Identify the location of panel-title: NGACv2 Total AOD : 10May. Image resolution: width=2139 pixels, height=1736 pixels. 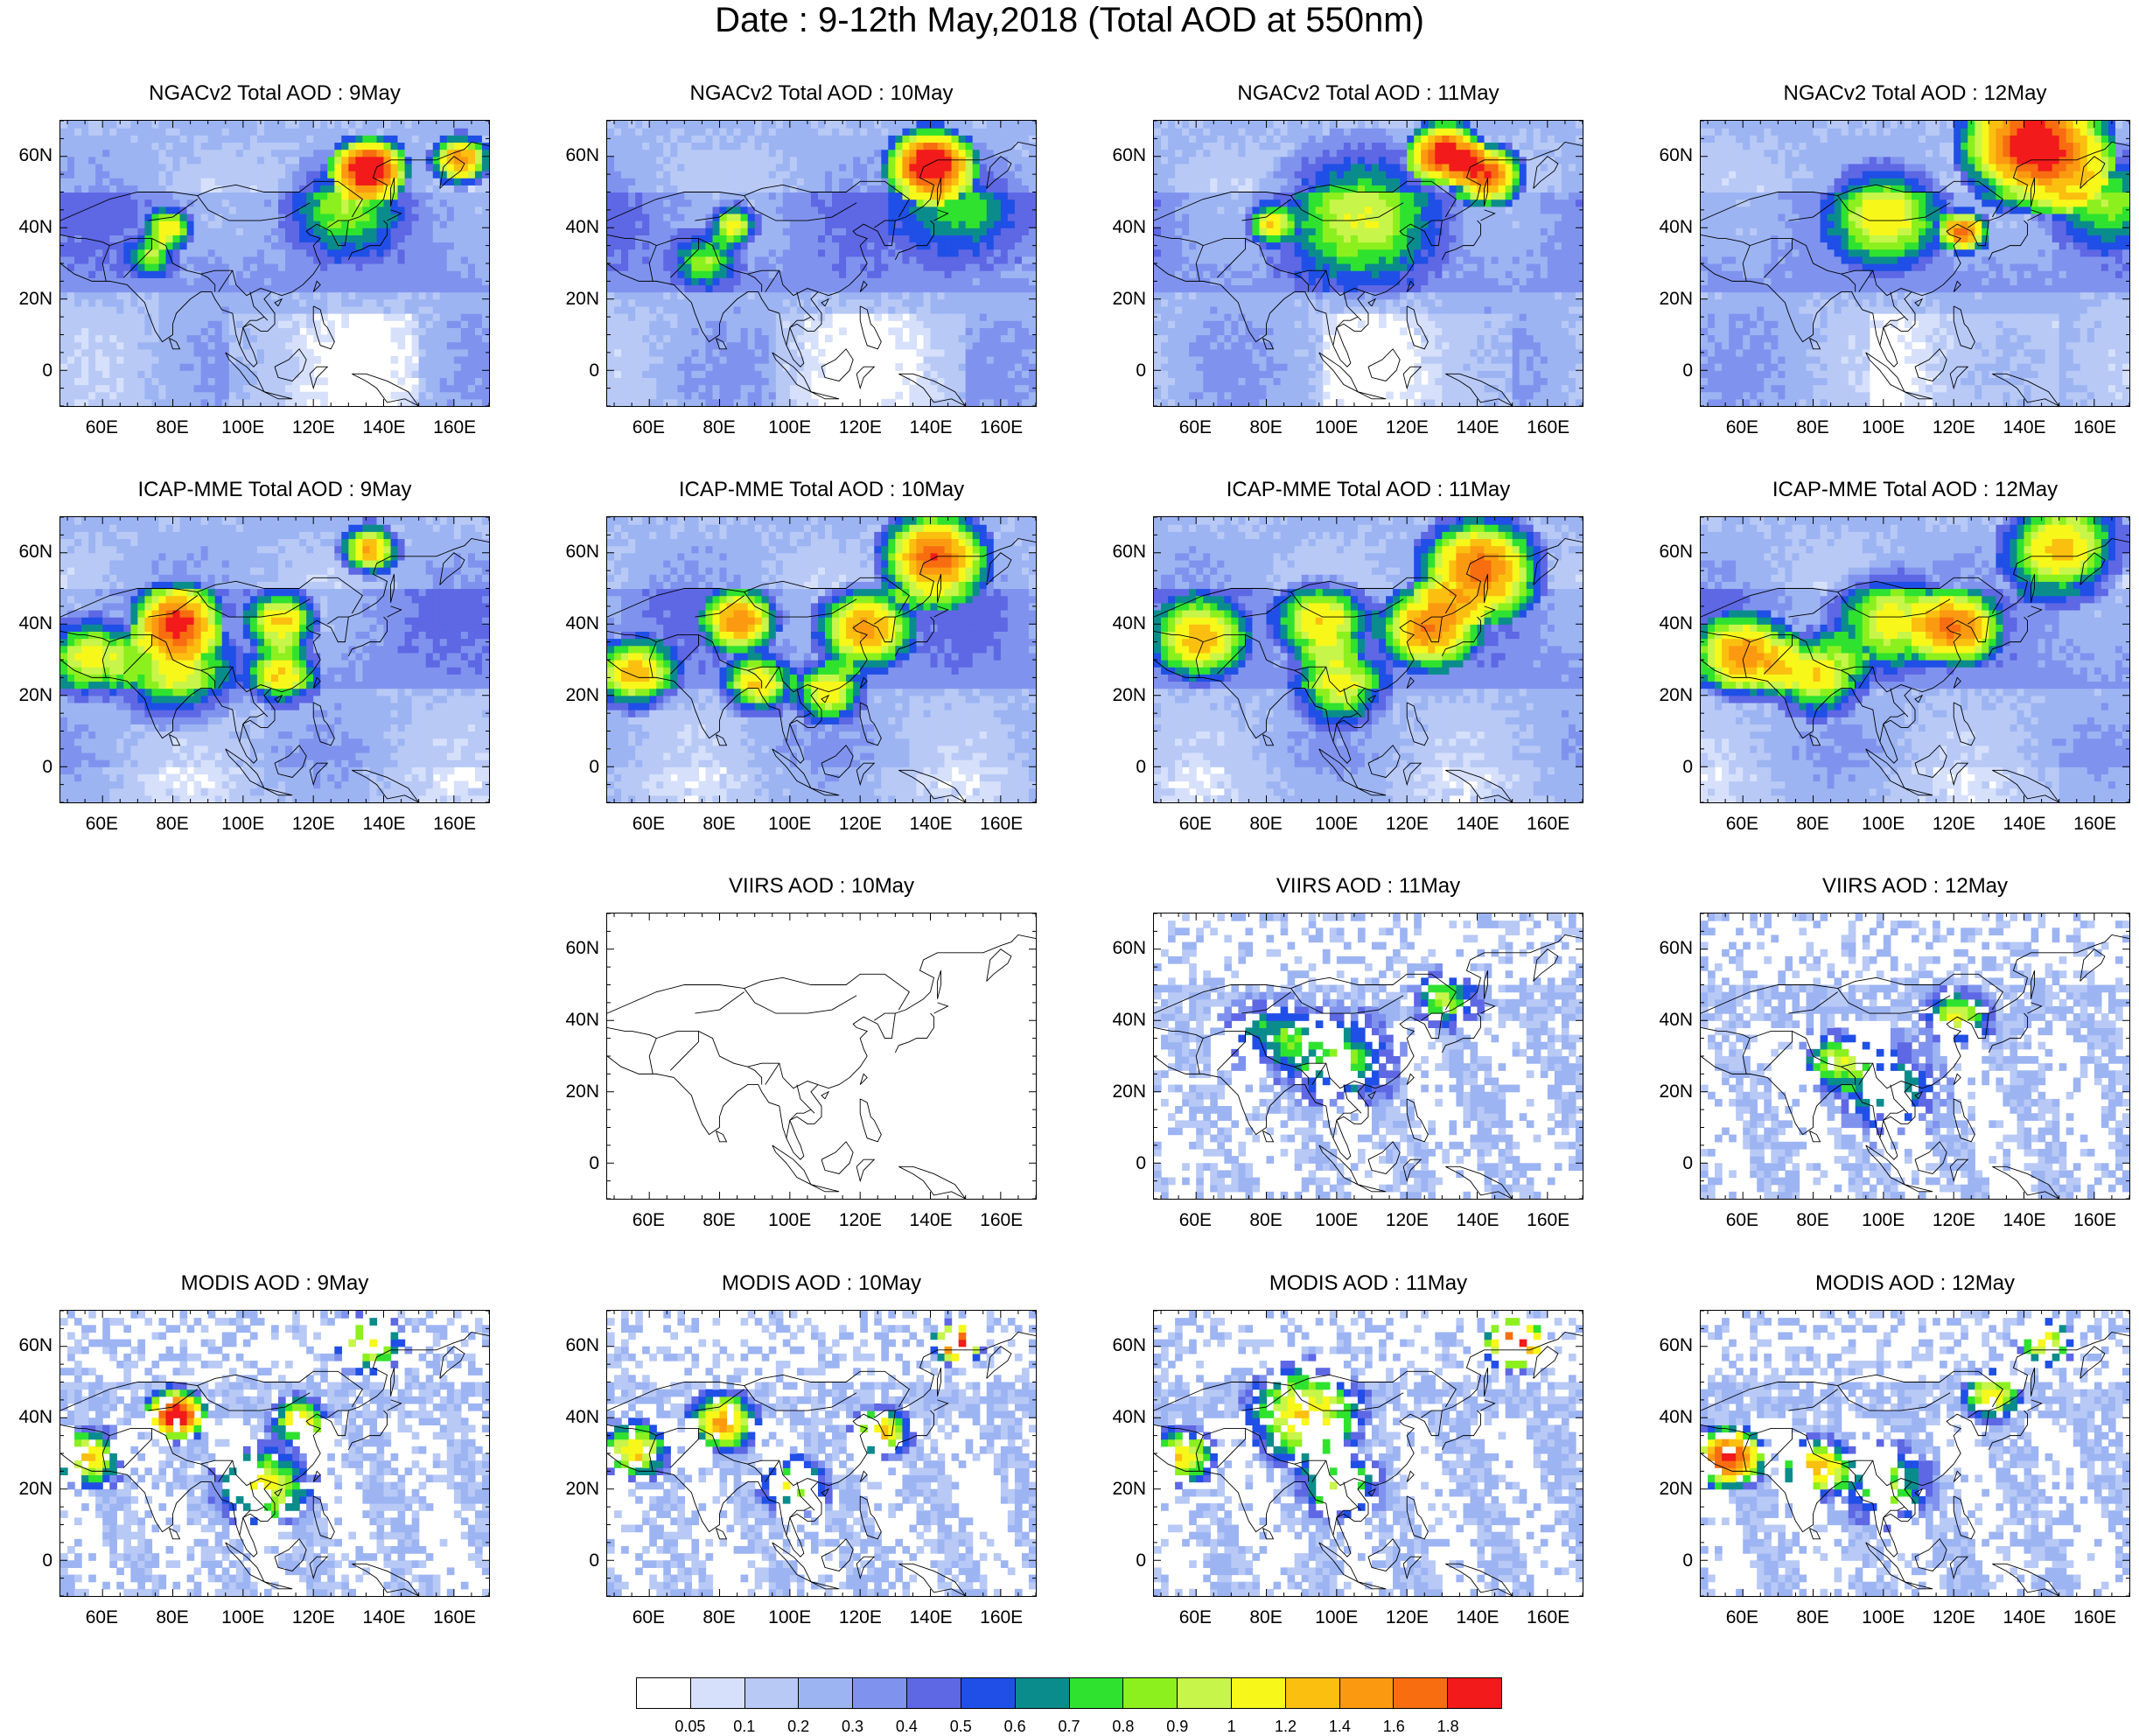
(821, 93).